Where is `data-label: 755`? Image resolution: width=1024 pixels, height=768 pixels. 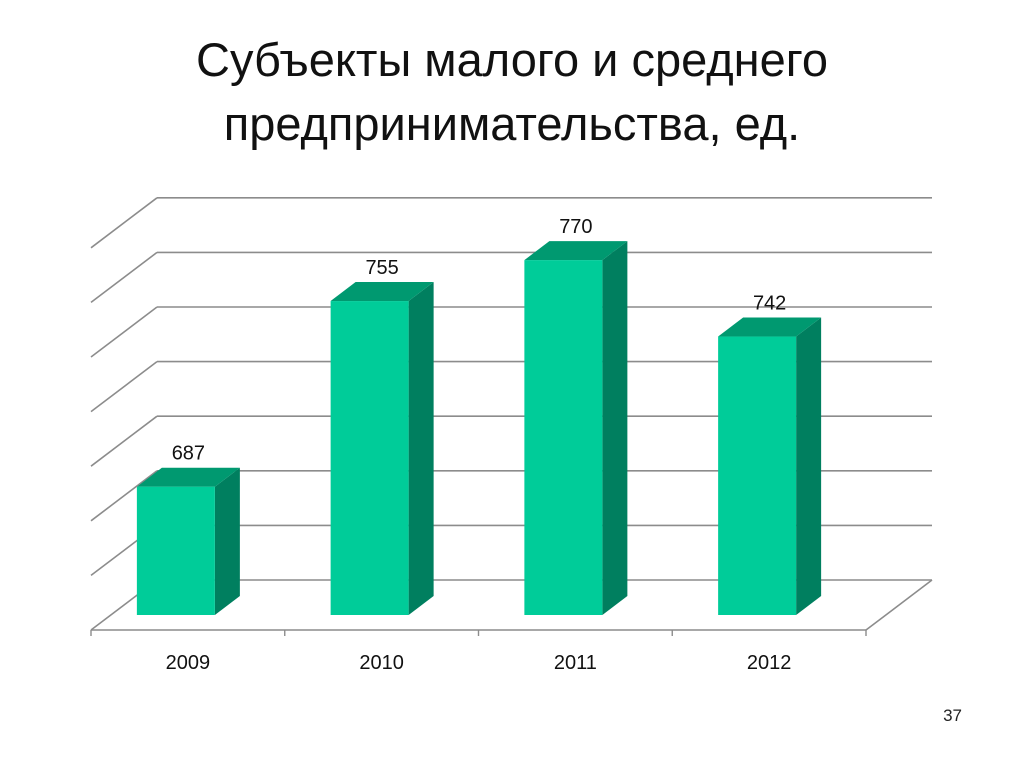 data-label: 755 is located at coordinates (381, 268).